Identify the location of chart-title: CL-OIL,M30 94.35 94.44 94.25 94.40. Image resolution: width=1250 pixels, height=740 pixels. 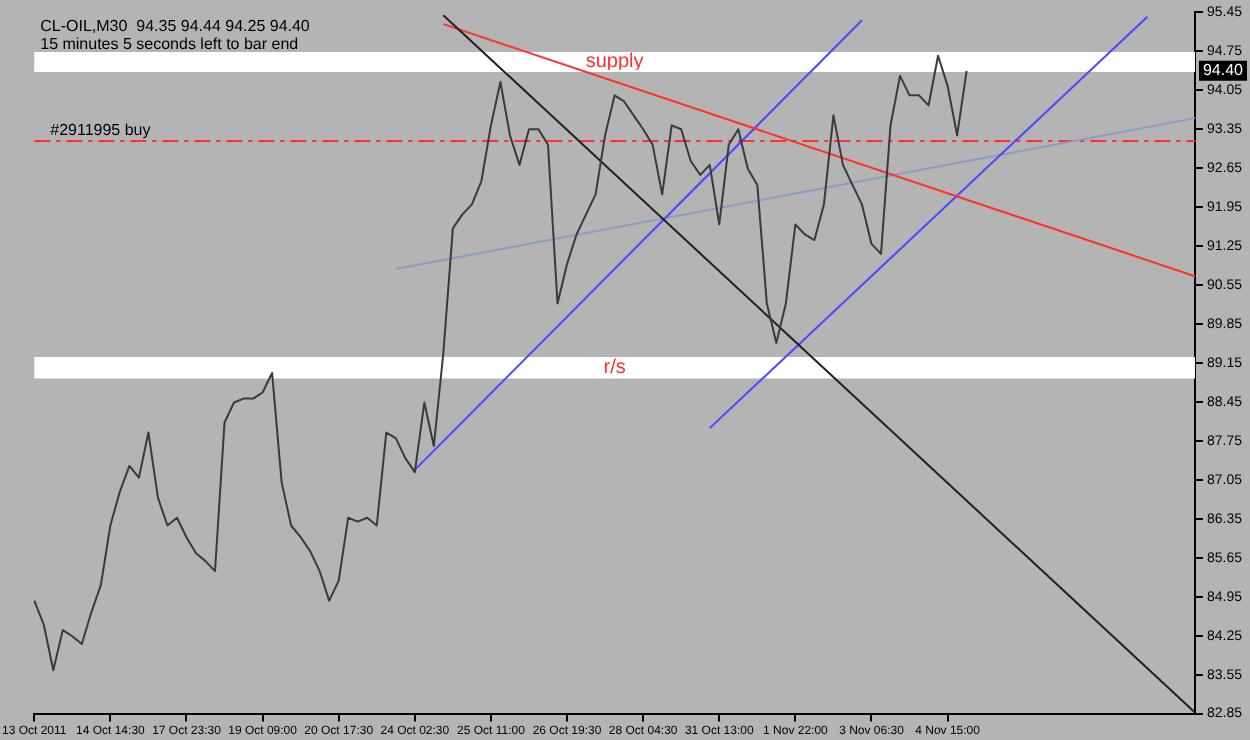
(175, 25).